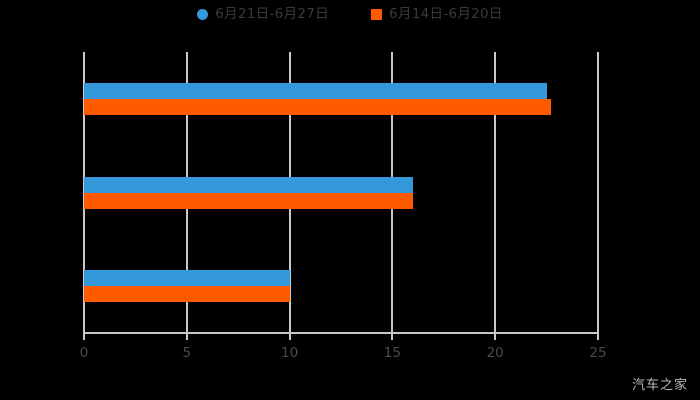 This screenshot has height=400, width=700. I want to click on legend-label: 6月14日-6月20日, so click(446, 14).